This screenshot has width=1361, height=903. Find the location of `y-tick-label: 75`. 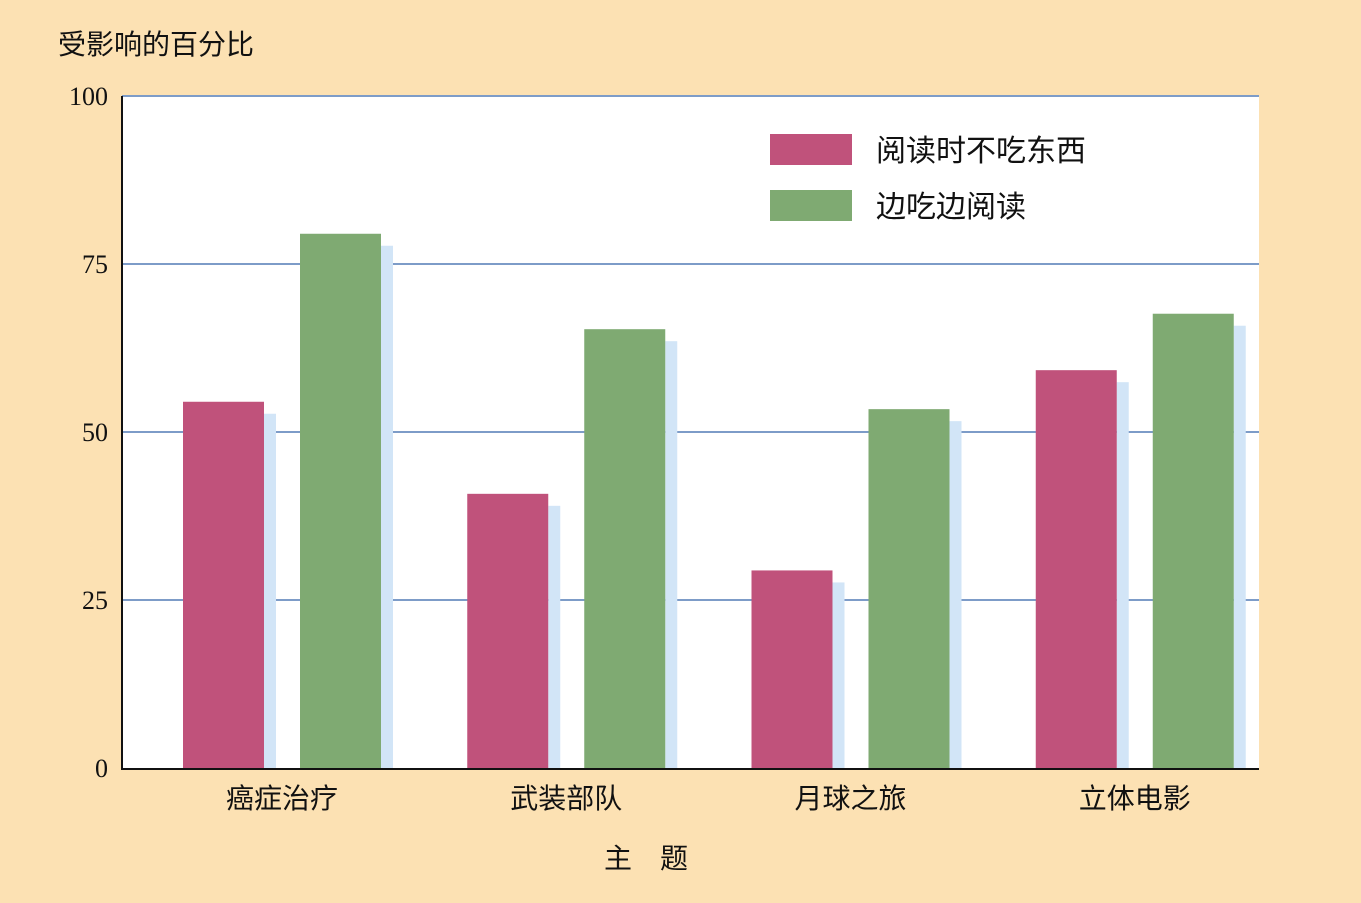

y-tick-label: 75 is located at coordinates (95, 264).